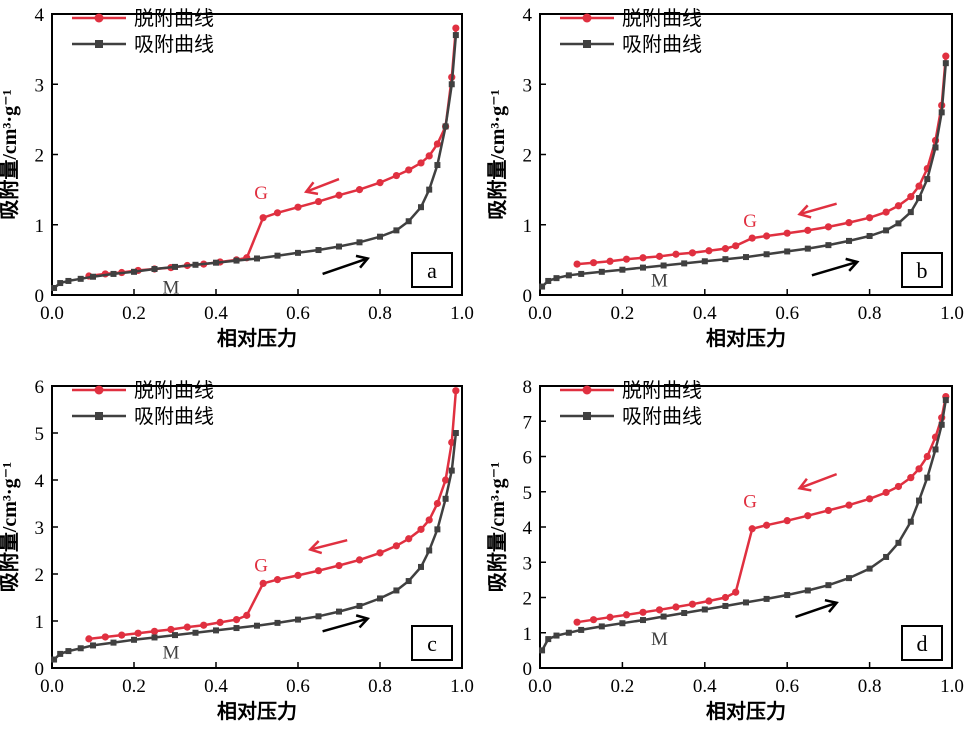  What do you see at coordinates (952, 686) in the screenshot?
I see `x-tick-label: 1.0` at bounding box center [952, 686].